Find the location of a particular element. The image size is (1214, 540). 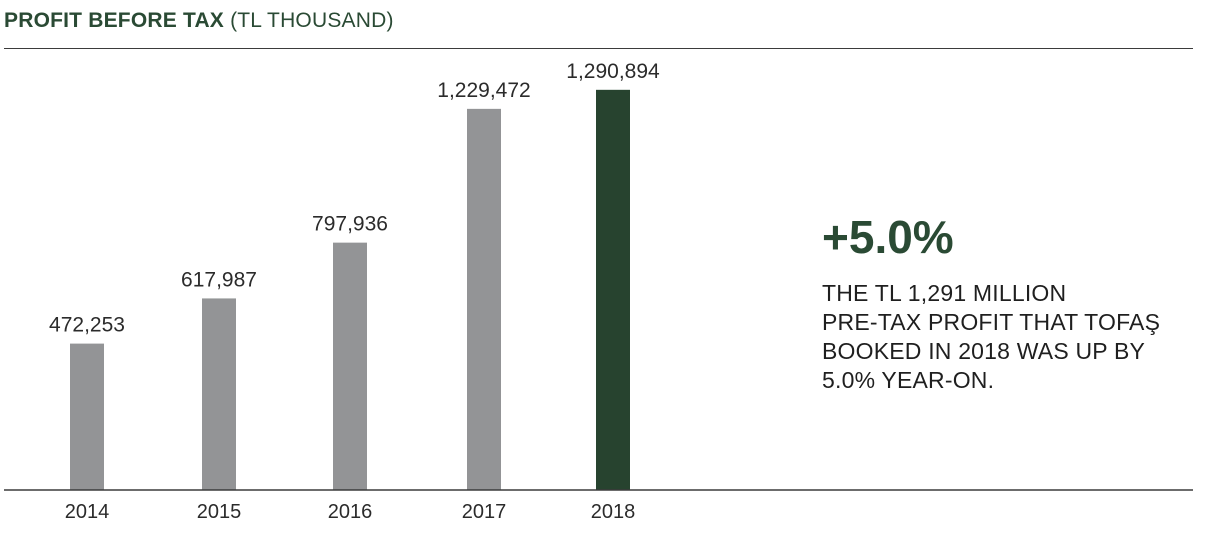

bar-2016 is located at coordinates (350, 366).